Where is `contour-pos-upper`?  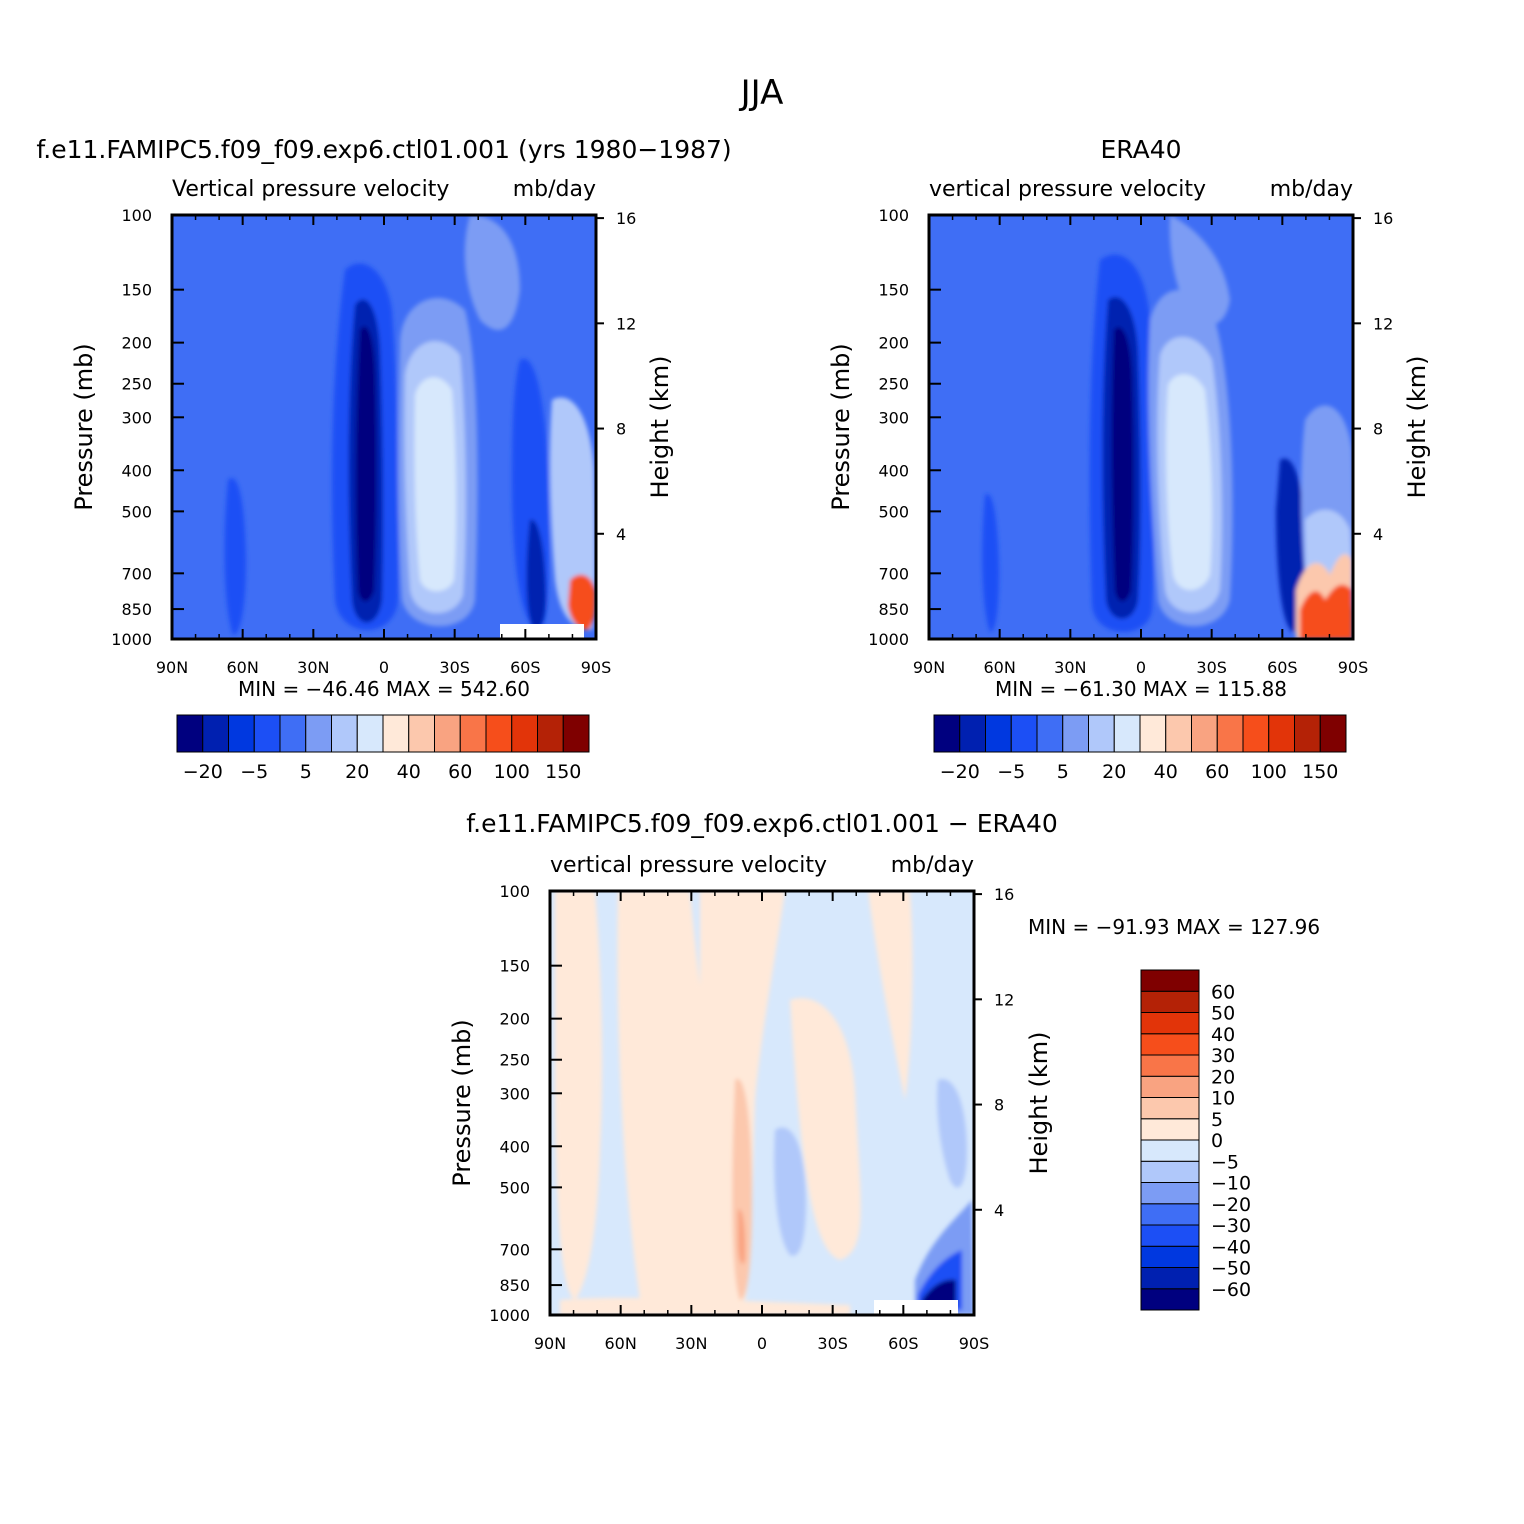 contour-pos-upper is located at coordinates (890, 995).